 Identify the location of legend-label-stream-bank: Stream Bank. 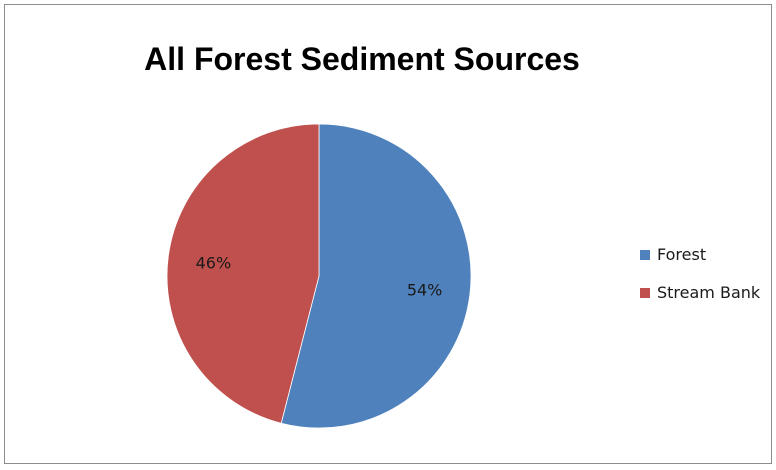
(709, 292).